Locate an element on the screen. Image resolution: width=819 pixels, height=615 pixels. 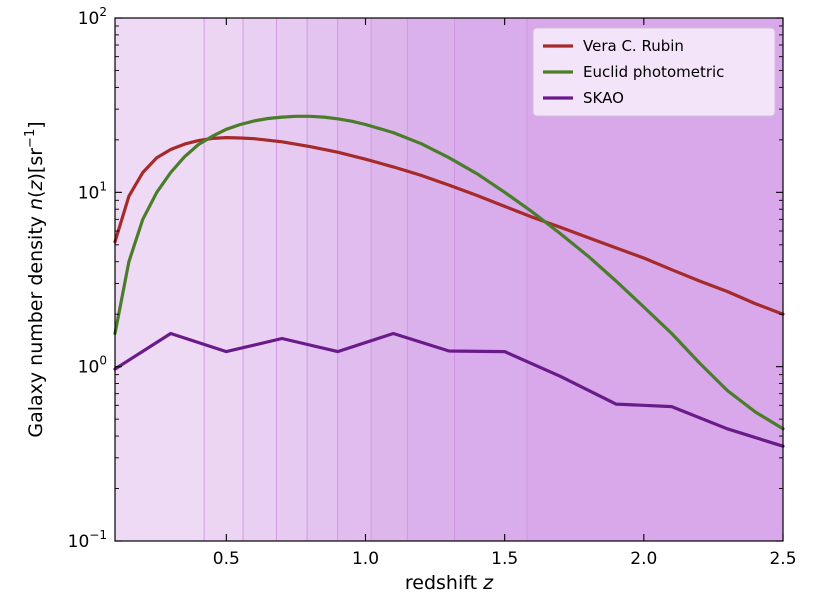
x-axis-label: redshift z is located at coordinates (449, 583).